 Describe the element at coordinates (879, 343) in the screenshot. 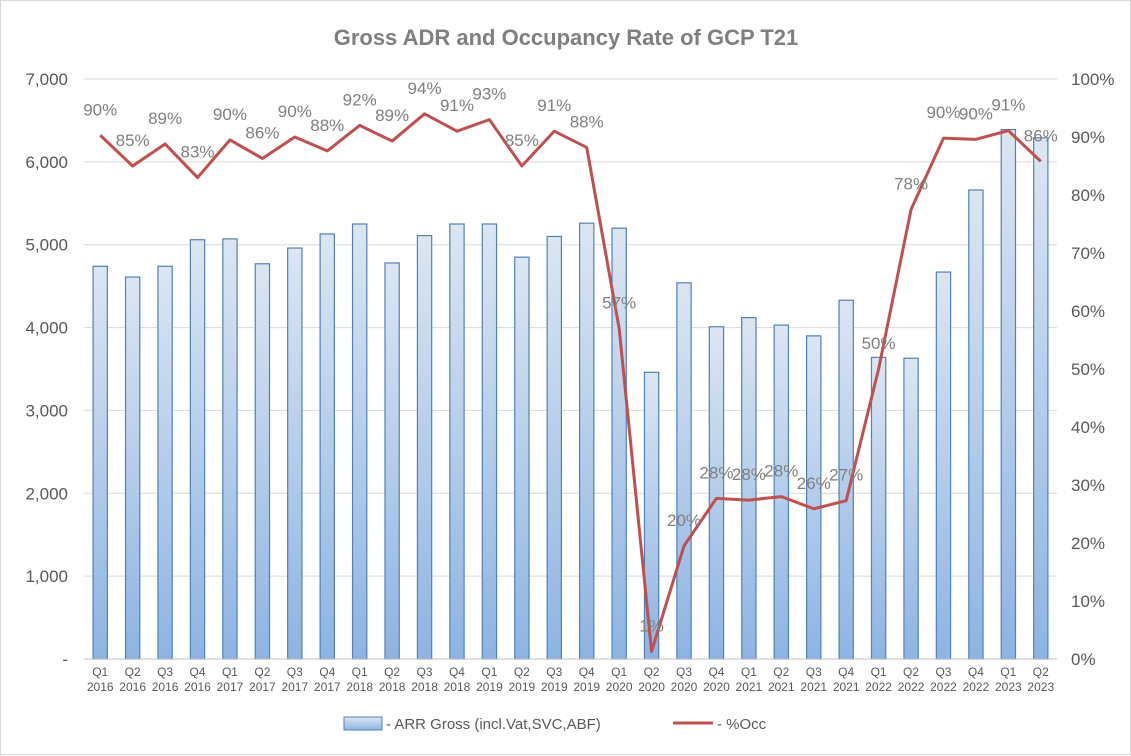

I see `occupancy-data-label: 50%` at that location.